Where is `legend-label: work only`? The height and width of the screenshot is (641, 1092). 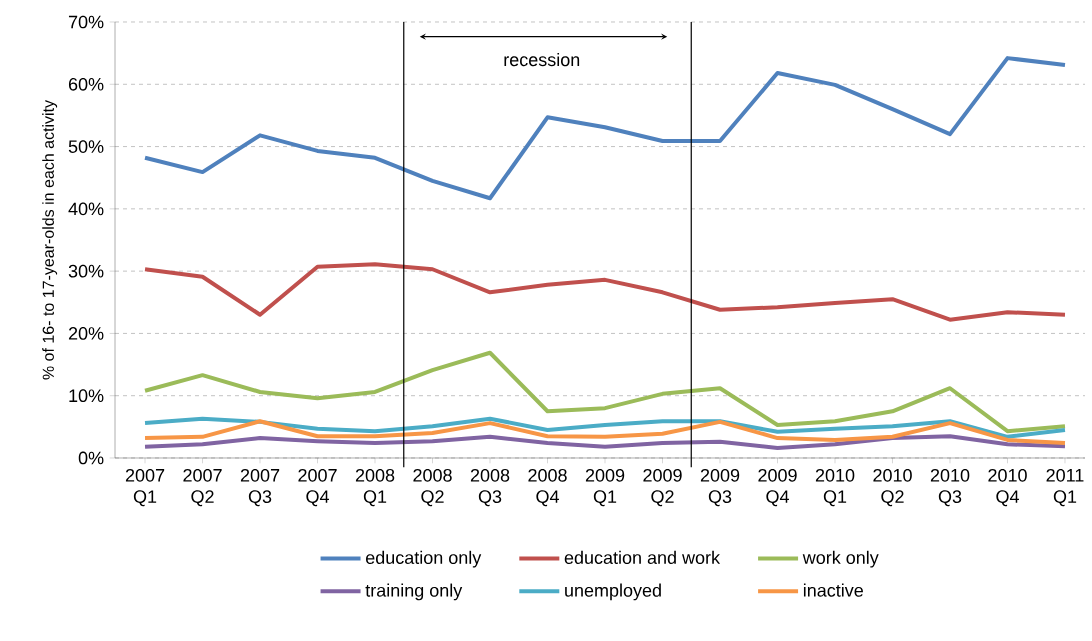
legend-label: work only is located at coordinates (840, 559).